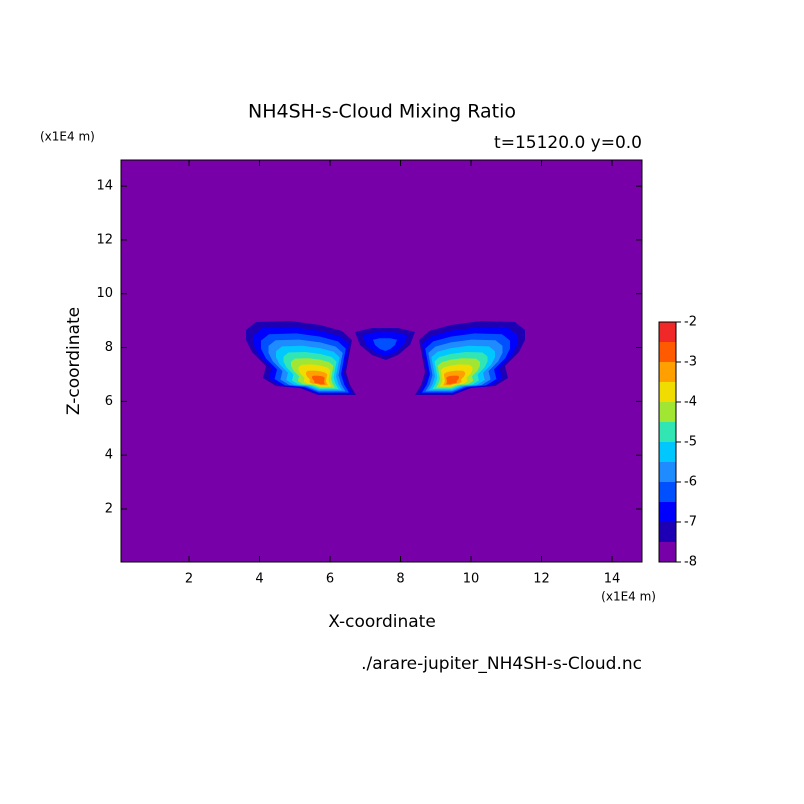  What do you see at coordinates (67, 137) in the screenshot?
I see `y-unit: (x1E4 m)` at bounding box center [67, 137].